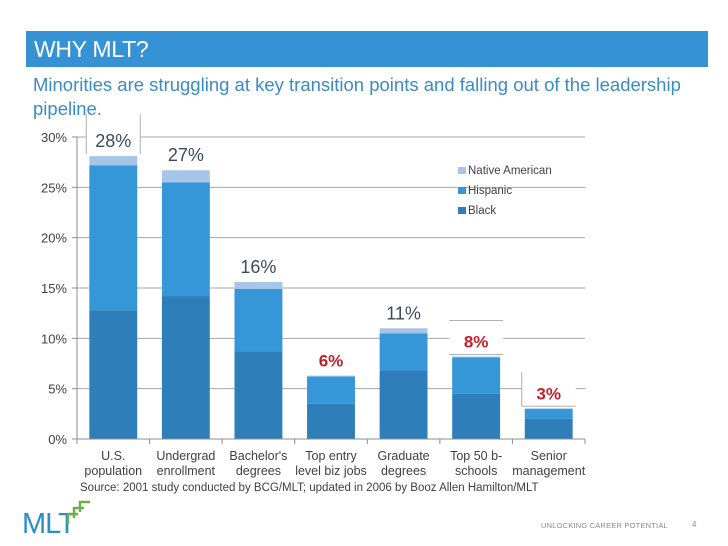 This screenshot has height=546, width=728. I want to click on total-label: 3%, so click(548, 393).